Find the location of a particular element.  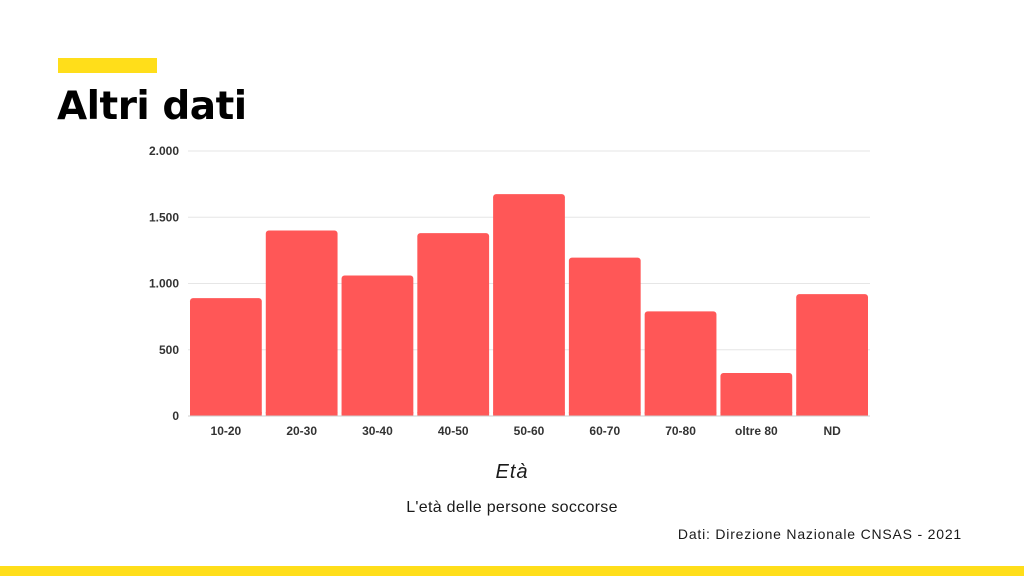

y-tick-label: 2.000 is located at coordinates (164, 151).